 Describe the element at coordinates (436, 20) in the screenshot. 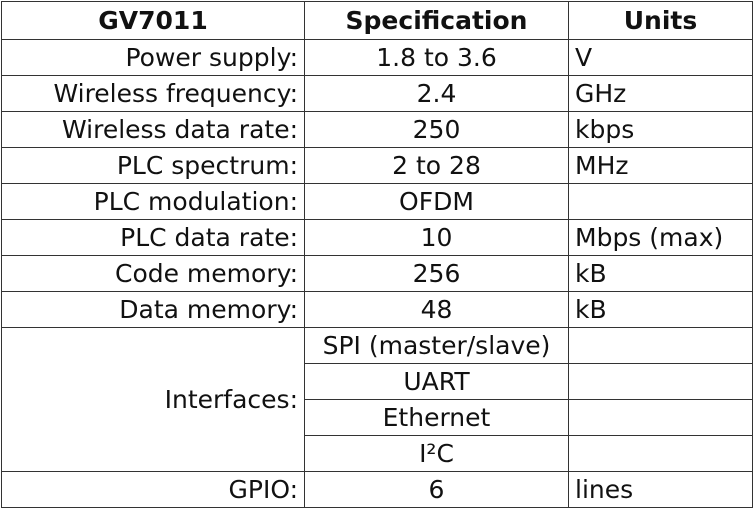

I see `header-cell: Specification` at that location.